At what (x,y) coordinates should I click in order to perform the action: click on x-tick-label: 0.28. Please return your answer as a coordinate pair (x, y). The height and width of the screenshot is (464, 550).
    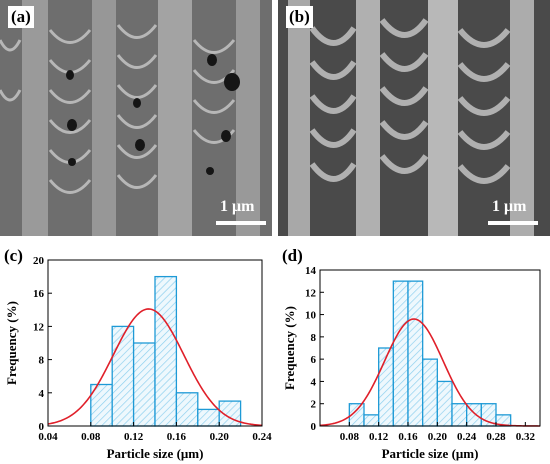
    Looking at the image, I should click on (496, 437).